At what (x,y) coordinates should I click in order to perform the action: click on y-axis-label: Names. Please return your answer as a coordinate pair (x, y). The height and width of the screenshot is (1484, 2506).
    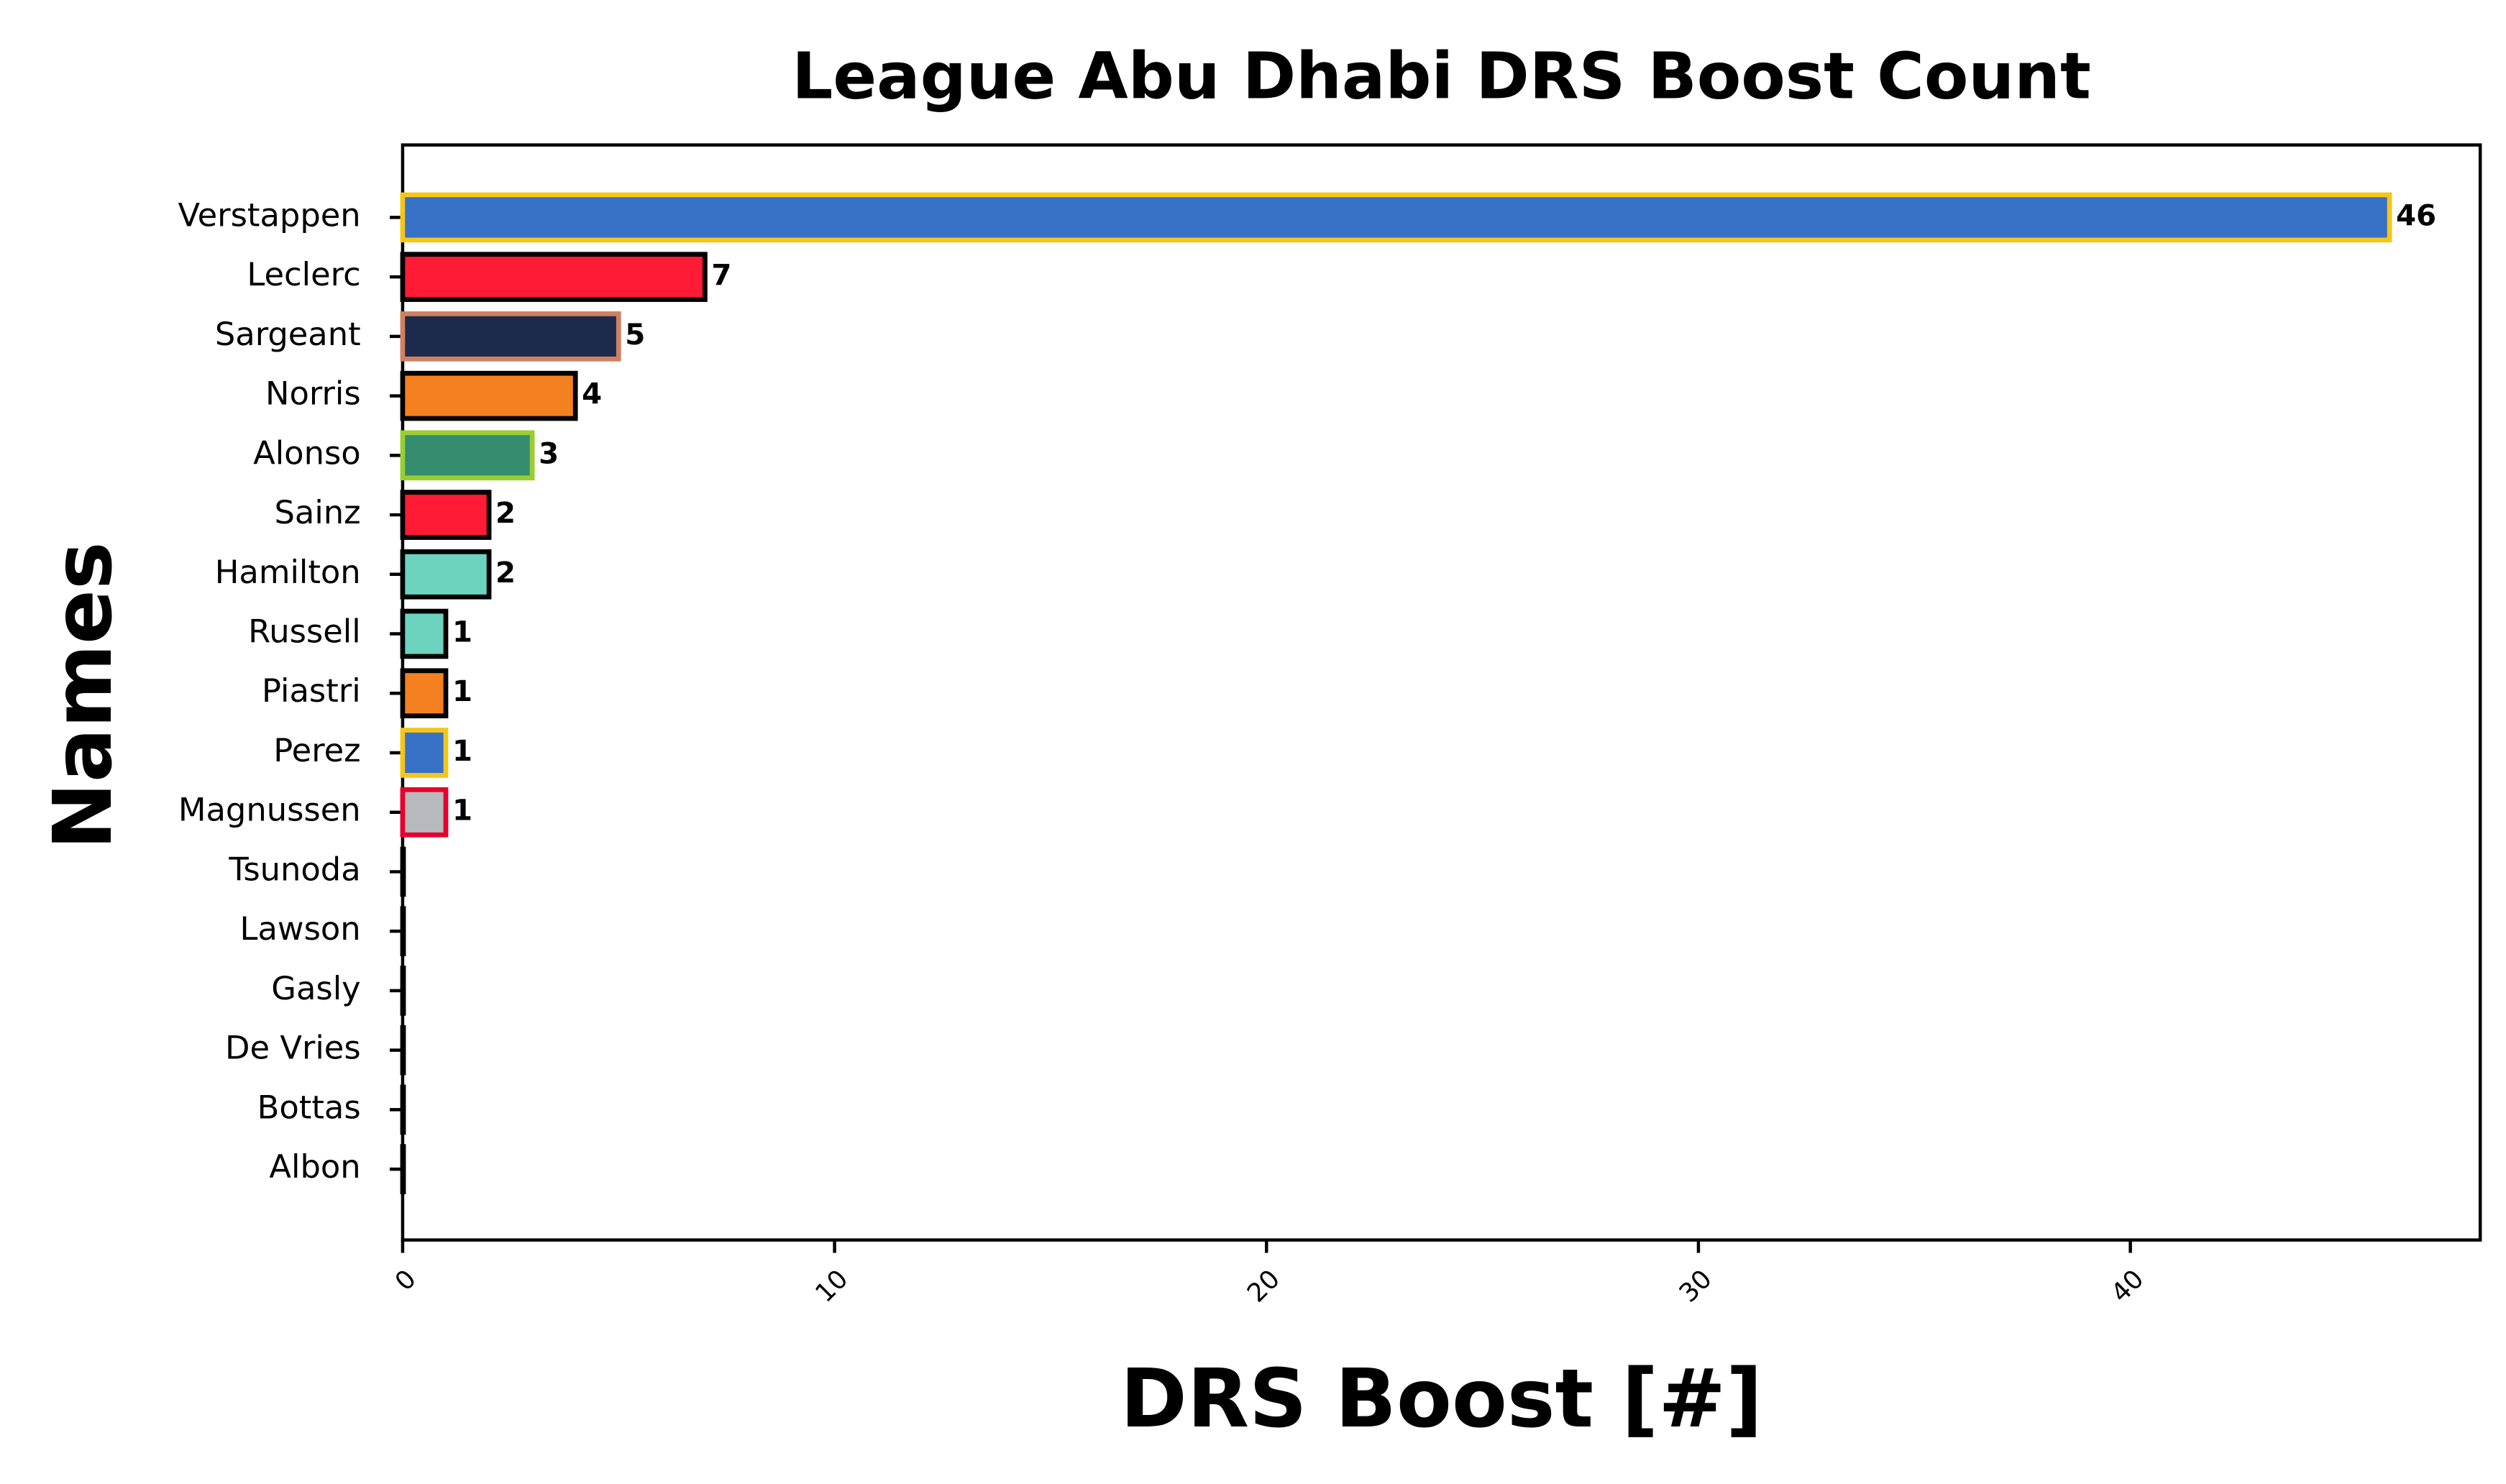
    Looking at the image, I should click on (83, 695).